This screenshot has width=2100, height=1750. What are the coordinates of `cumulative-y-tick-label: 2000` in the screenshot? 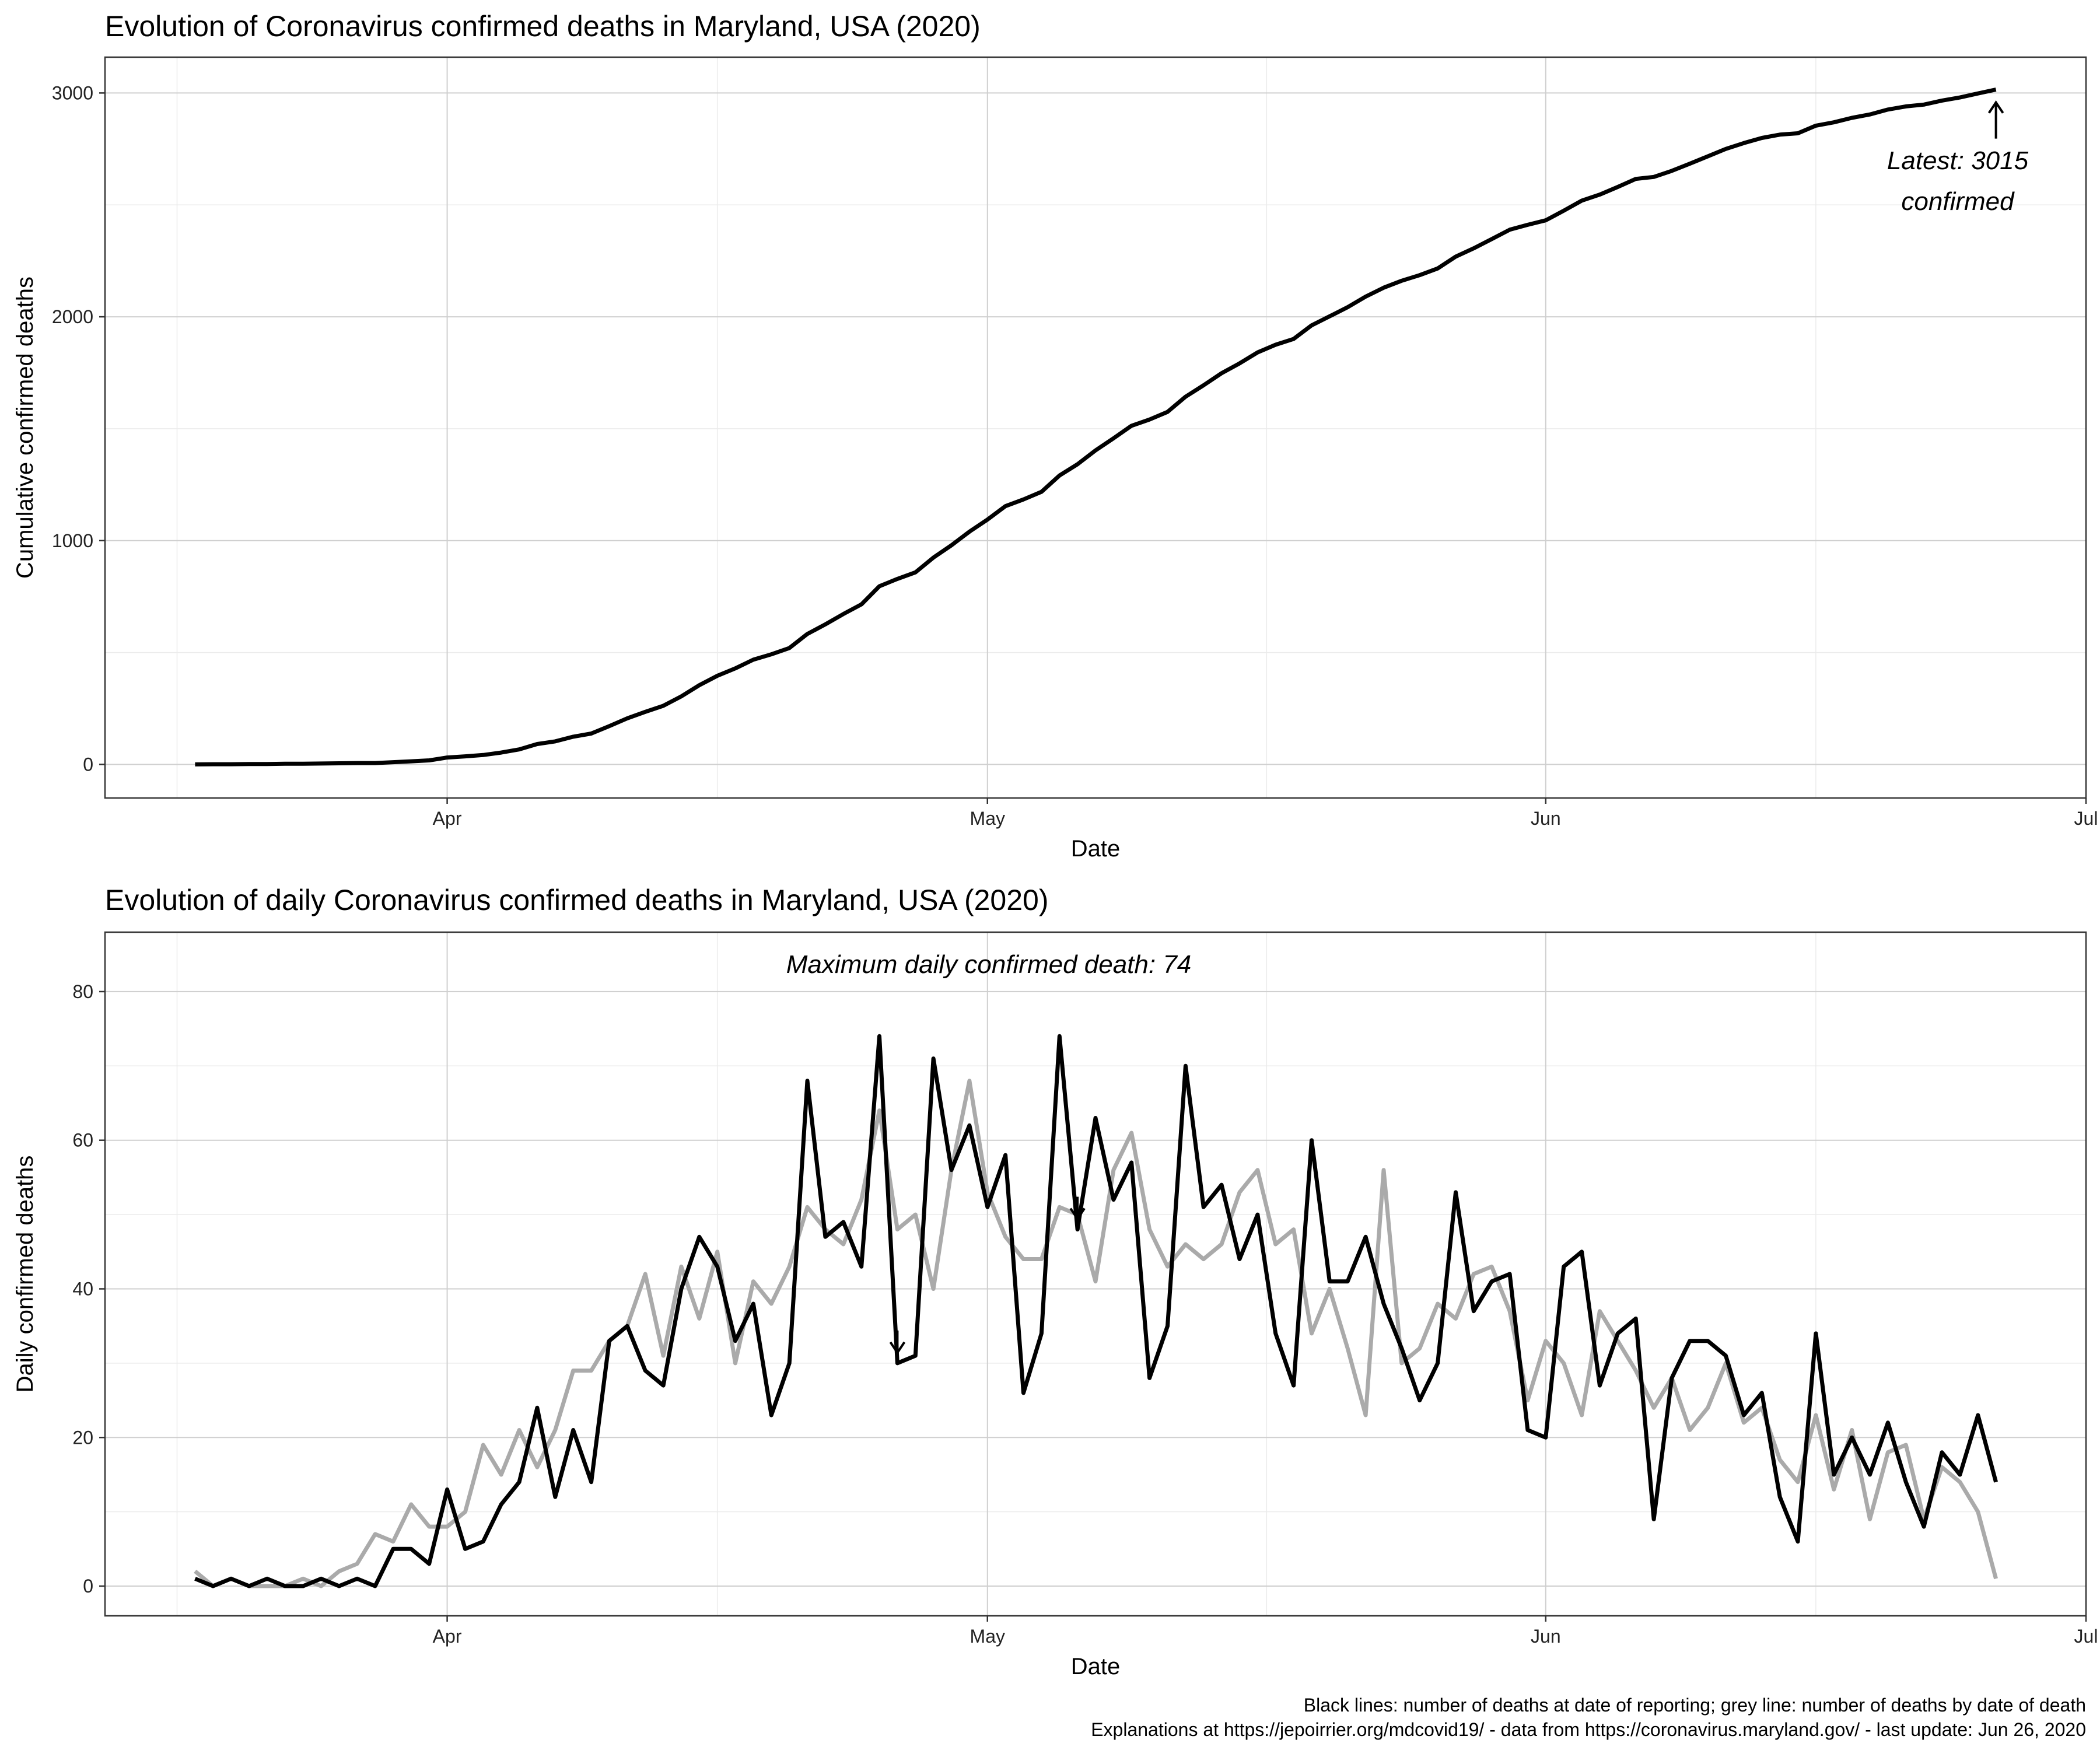 It's located at (72, 316).